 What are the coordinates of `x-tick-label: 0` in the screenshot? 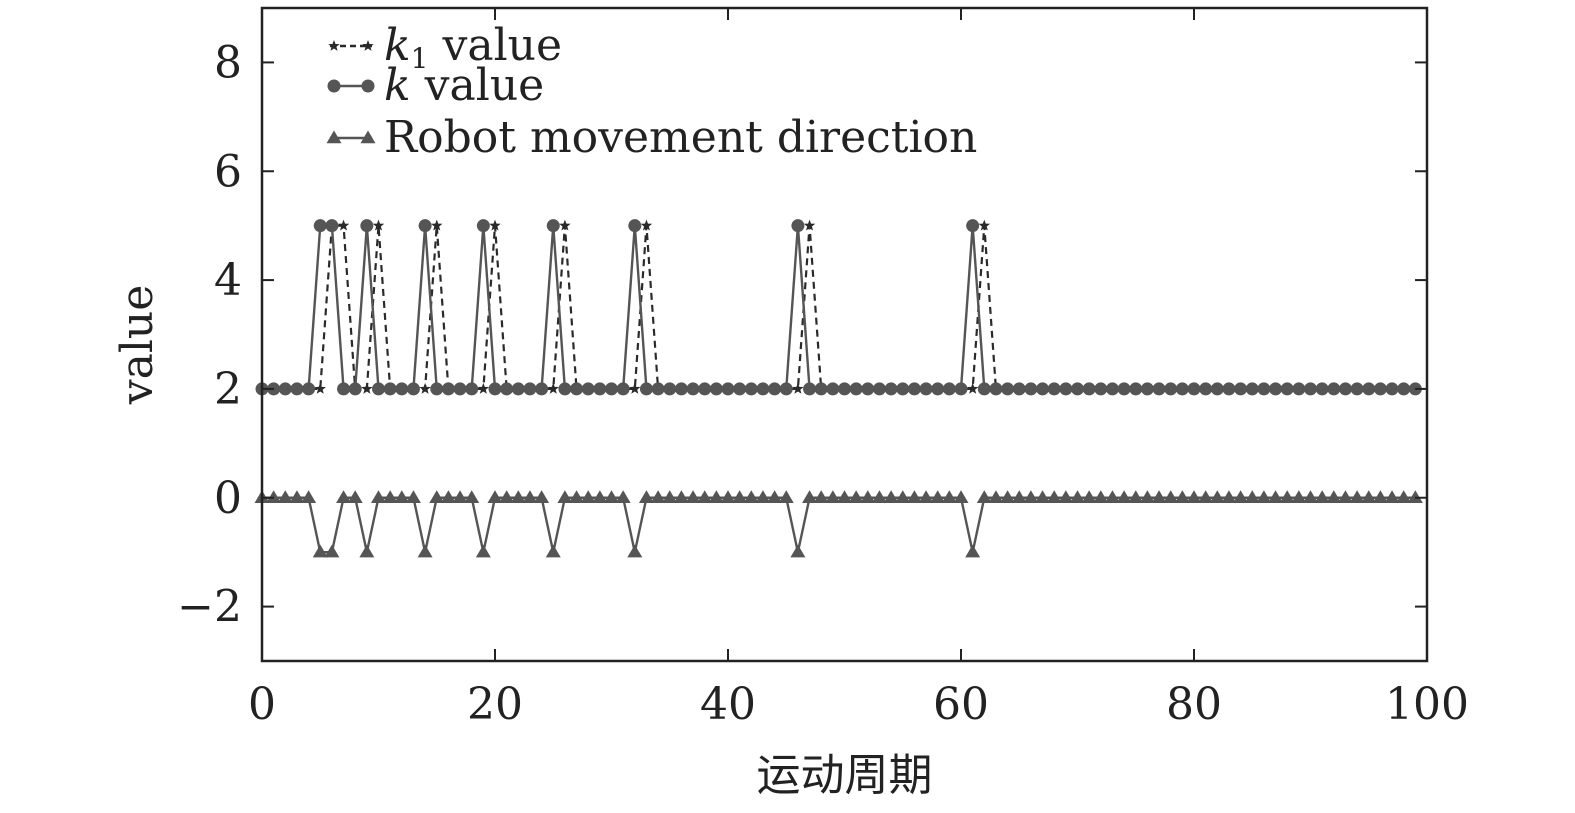 It's located at (262, 704).